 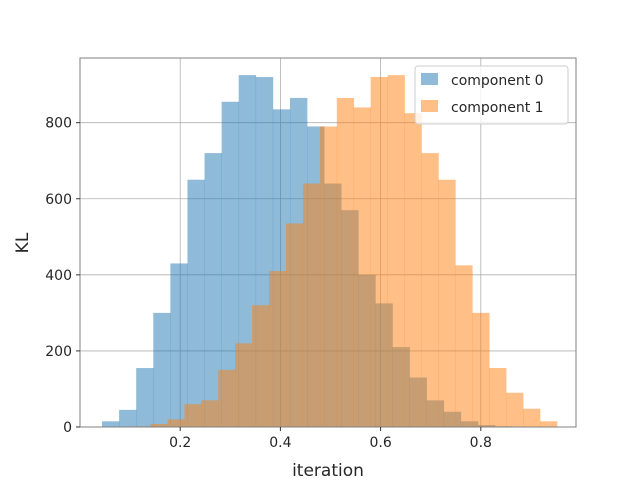 What do you see at coordinates (58, 124) in the screenshot?
I see `y-tick-label: 800` at bounding box center [58, 124].